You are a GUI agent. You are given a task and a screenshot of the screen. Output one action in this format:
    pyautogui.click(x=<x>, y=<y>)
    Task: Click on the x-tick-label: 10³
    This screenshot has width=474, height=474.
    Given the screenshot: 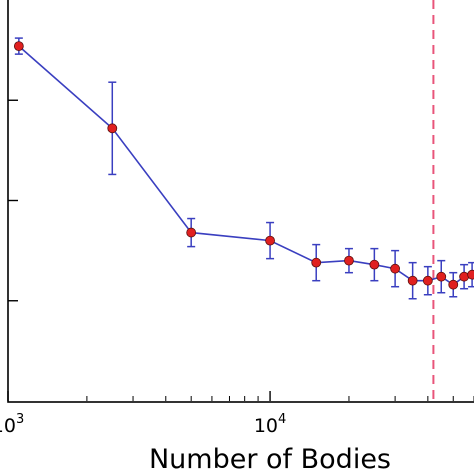 What is the action you would take?
    pyautogui.click(x=12, y=424)
    